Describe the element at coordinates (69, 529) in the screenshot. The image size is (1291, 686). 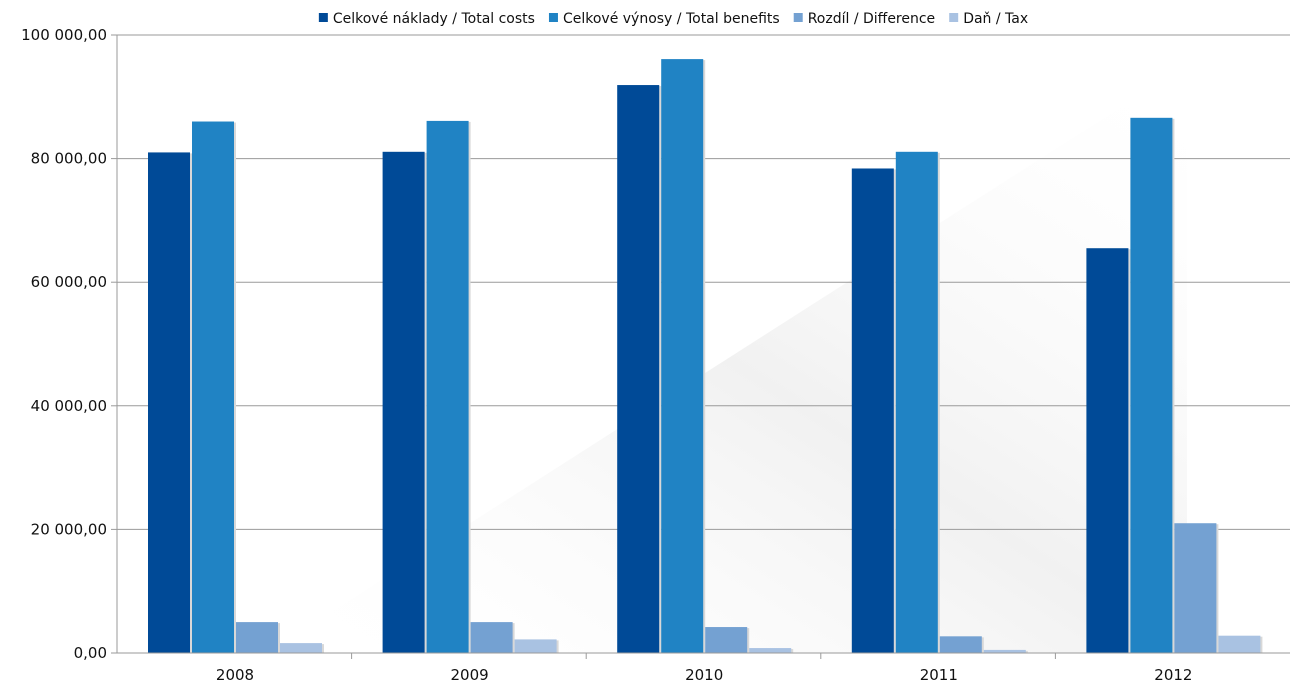
I see `y-tick-label: 20 000,00` at that location.